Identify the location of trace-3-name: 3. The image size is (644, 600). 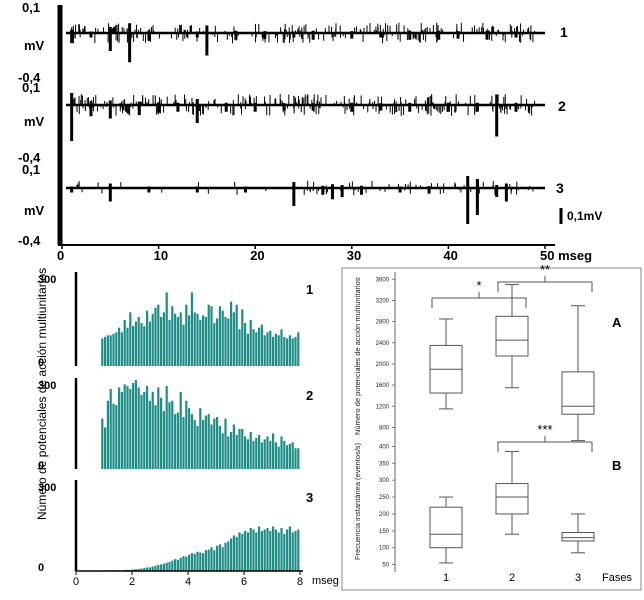
(560, 188).